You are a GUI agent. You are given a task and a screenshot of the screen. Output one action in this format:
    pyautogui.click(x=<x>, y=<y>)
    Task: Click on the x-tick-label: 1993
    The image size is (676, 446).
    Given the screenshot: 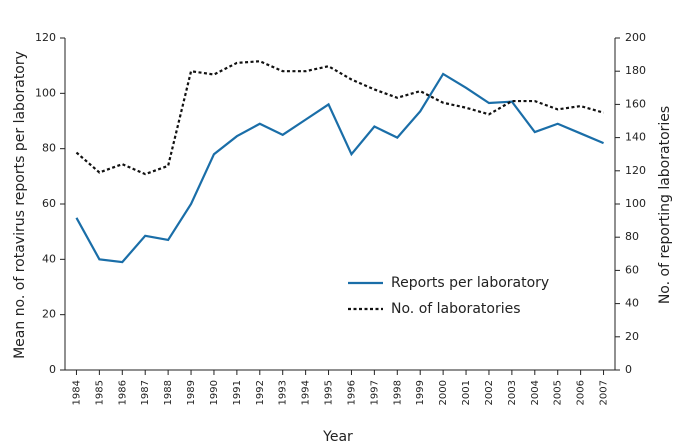 What is the action you would take?
    pyautogui.click(x=283, y=392)
    